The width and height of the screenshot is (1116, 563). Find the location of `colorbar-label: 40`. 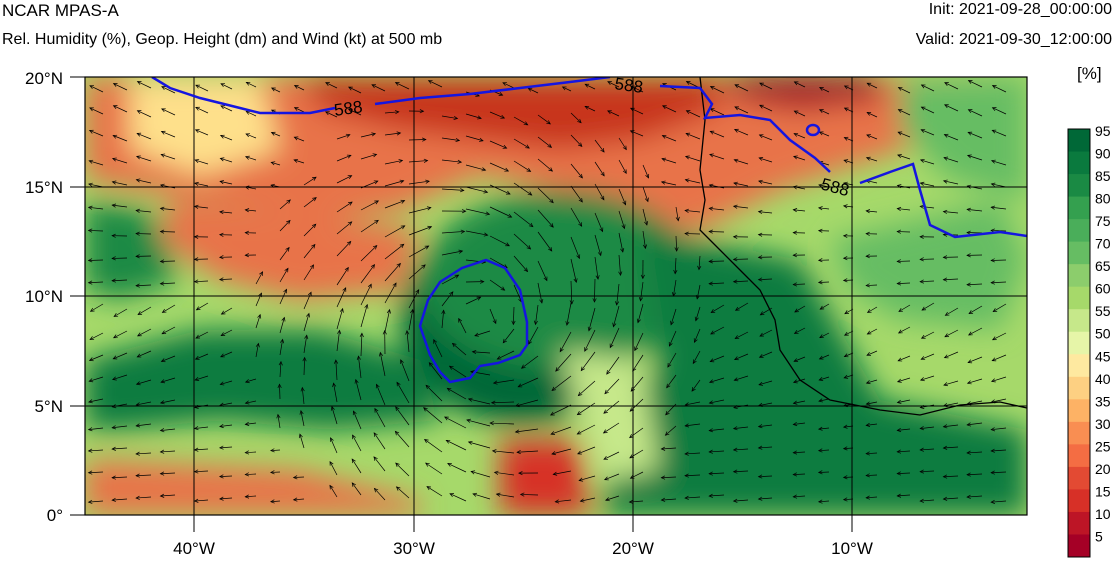

colorbar-label: 40 is located at coordinates (1103, 379).